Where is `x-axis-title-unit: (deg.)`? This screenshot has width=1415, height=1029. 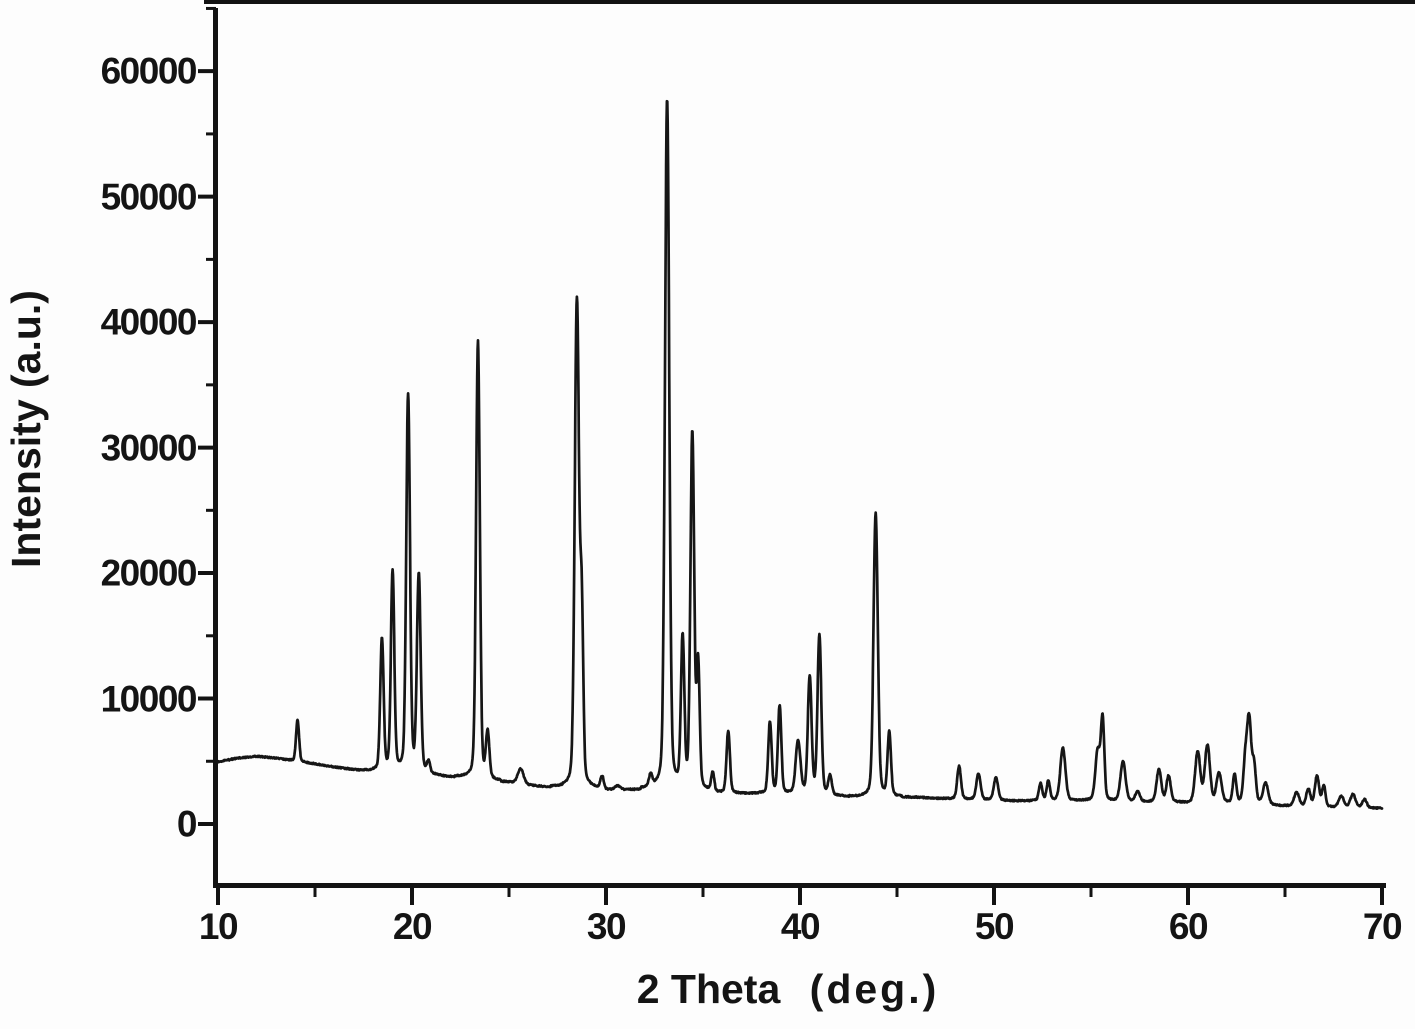
x-axis-title-unit: (deg.) is located at coordinates (874, 989).